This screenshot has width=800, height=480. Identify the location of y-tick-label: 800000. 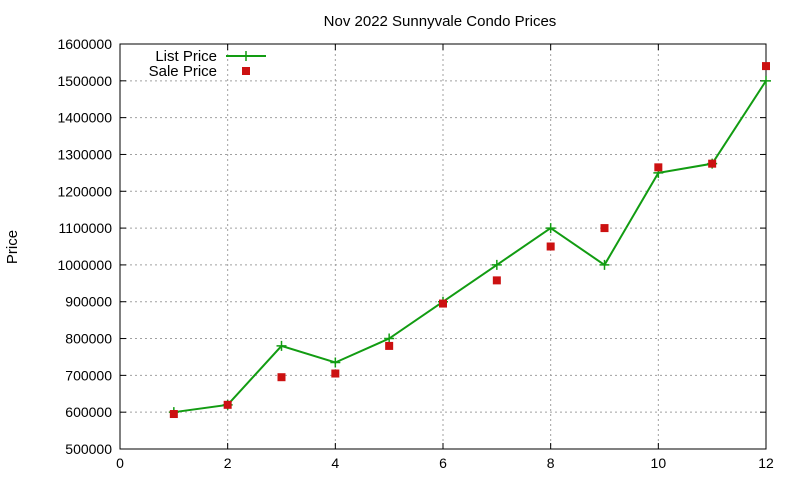
(88, 339).